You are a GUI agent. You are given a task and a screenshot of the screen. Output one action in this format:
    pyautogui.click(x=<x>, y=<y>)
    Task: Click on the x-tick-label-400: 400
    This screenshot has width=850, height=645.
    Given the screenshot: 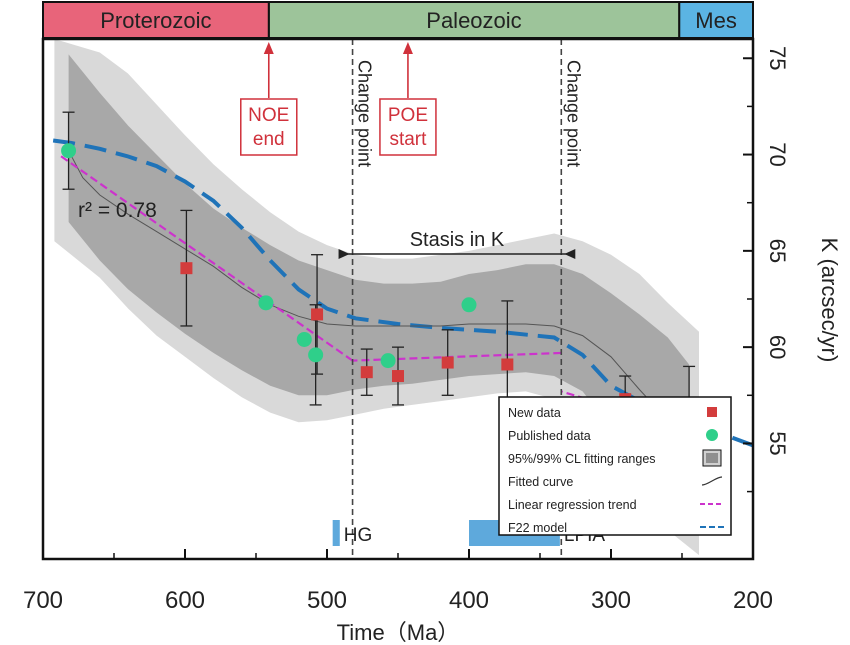 What is the action you would take?
    pyautogui.click(x=469, y=600)
    